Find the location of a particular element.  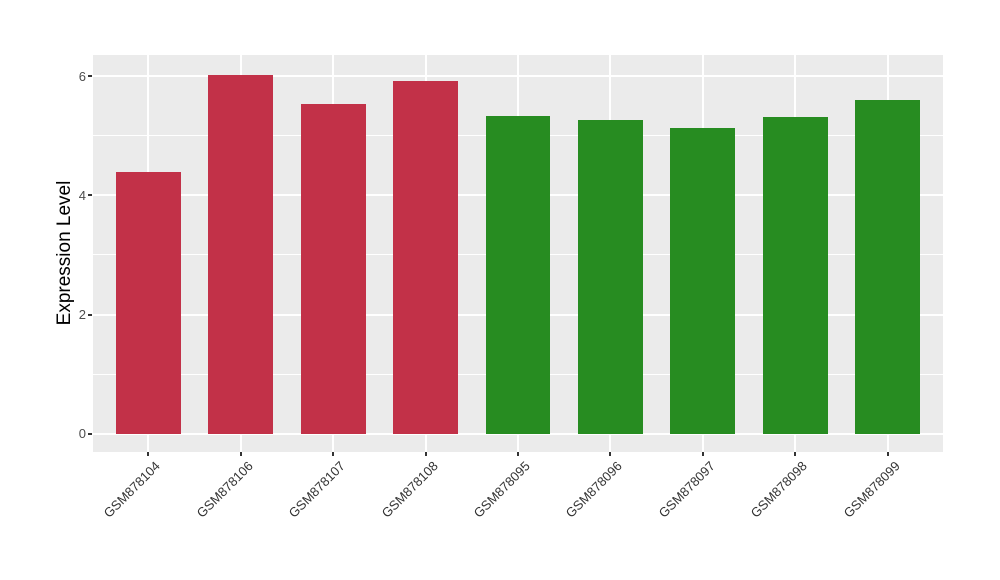

x-tick-label: GSM878106 is located at coordinates (224, 489).